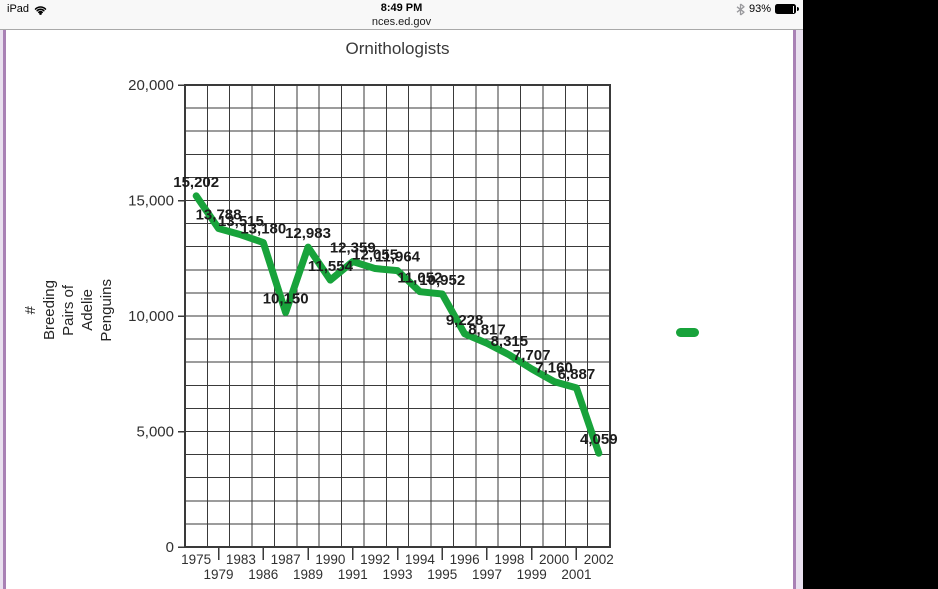  I want to click on svg-text: 1996, so click(465, 559).